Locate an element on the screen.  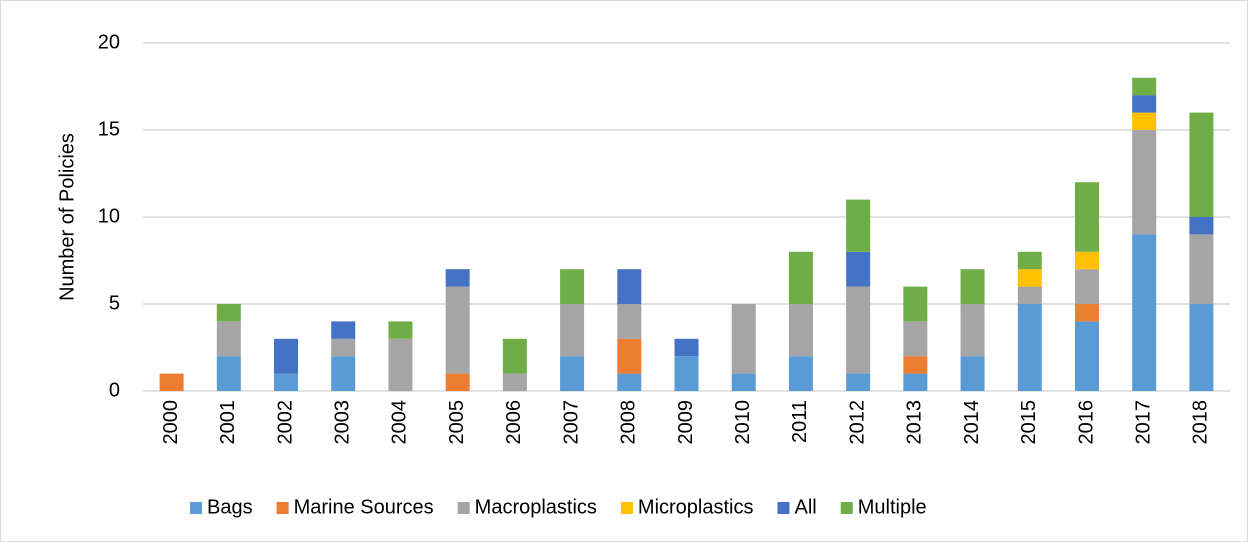
x-tick-label: 2001 is located at coordinates (228, 422).